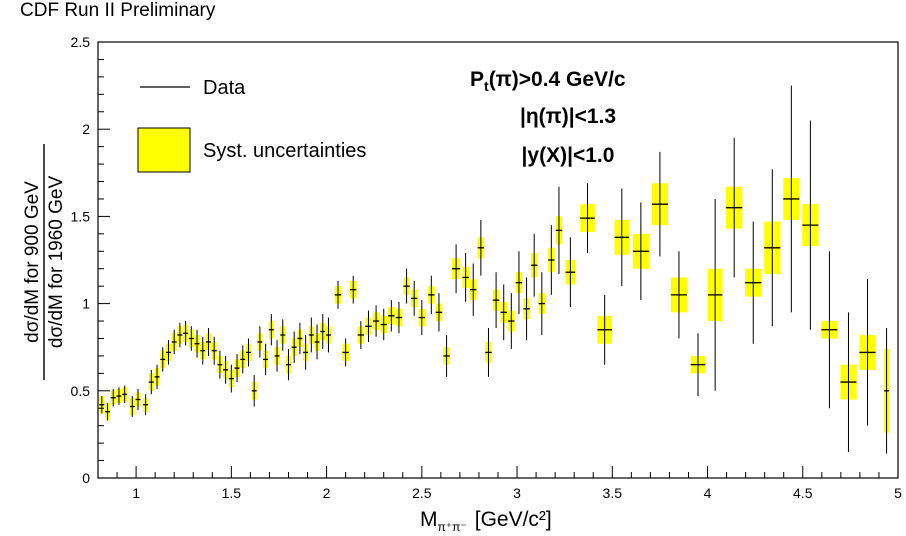 The image size is (906, 536). I want to click on cut-annotations: Pt(π)>0.4 GeV/c |η(π)|<1.3 |y(X)|<1.0, so click(548, 117).